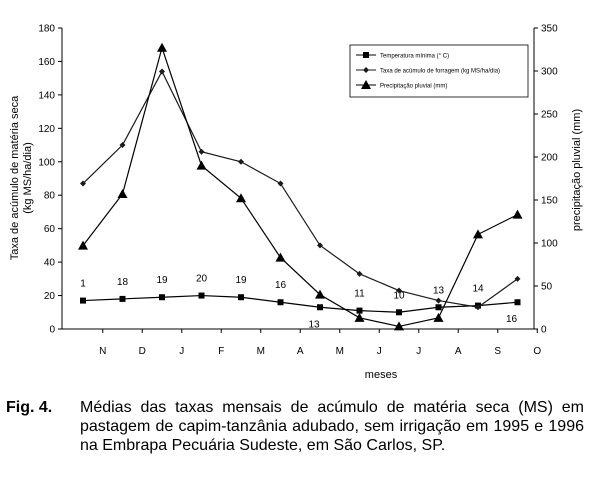 The image size is (590, 503). What do you see at coordinates (547, 287) in the screenshot?
I see `y2-tick-label: 50` at bounding box center [547, 287].